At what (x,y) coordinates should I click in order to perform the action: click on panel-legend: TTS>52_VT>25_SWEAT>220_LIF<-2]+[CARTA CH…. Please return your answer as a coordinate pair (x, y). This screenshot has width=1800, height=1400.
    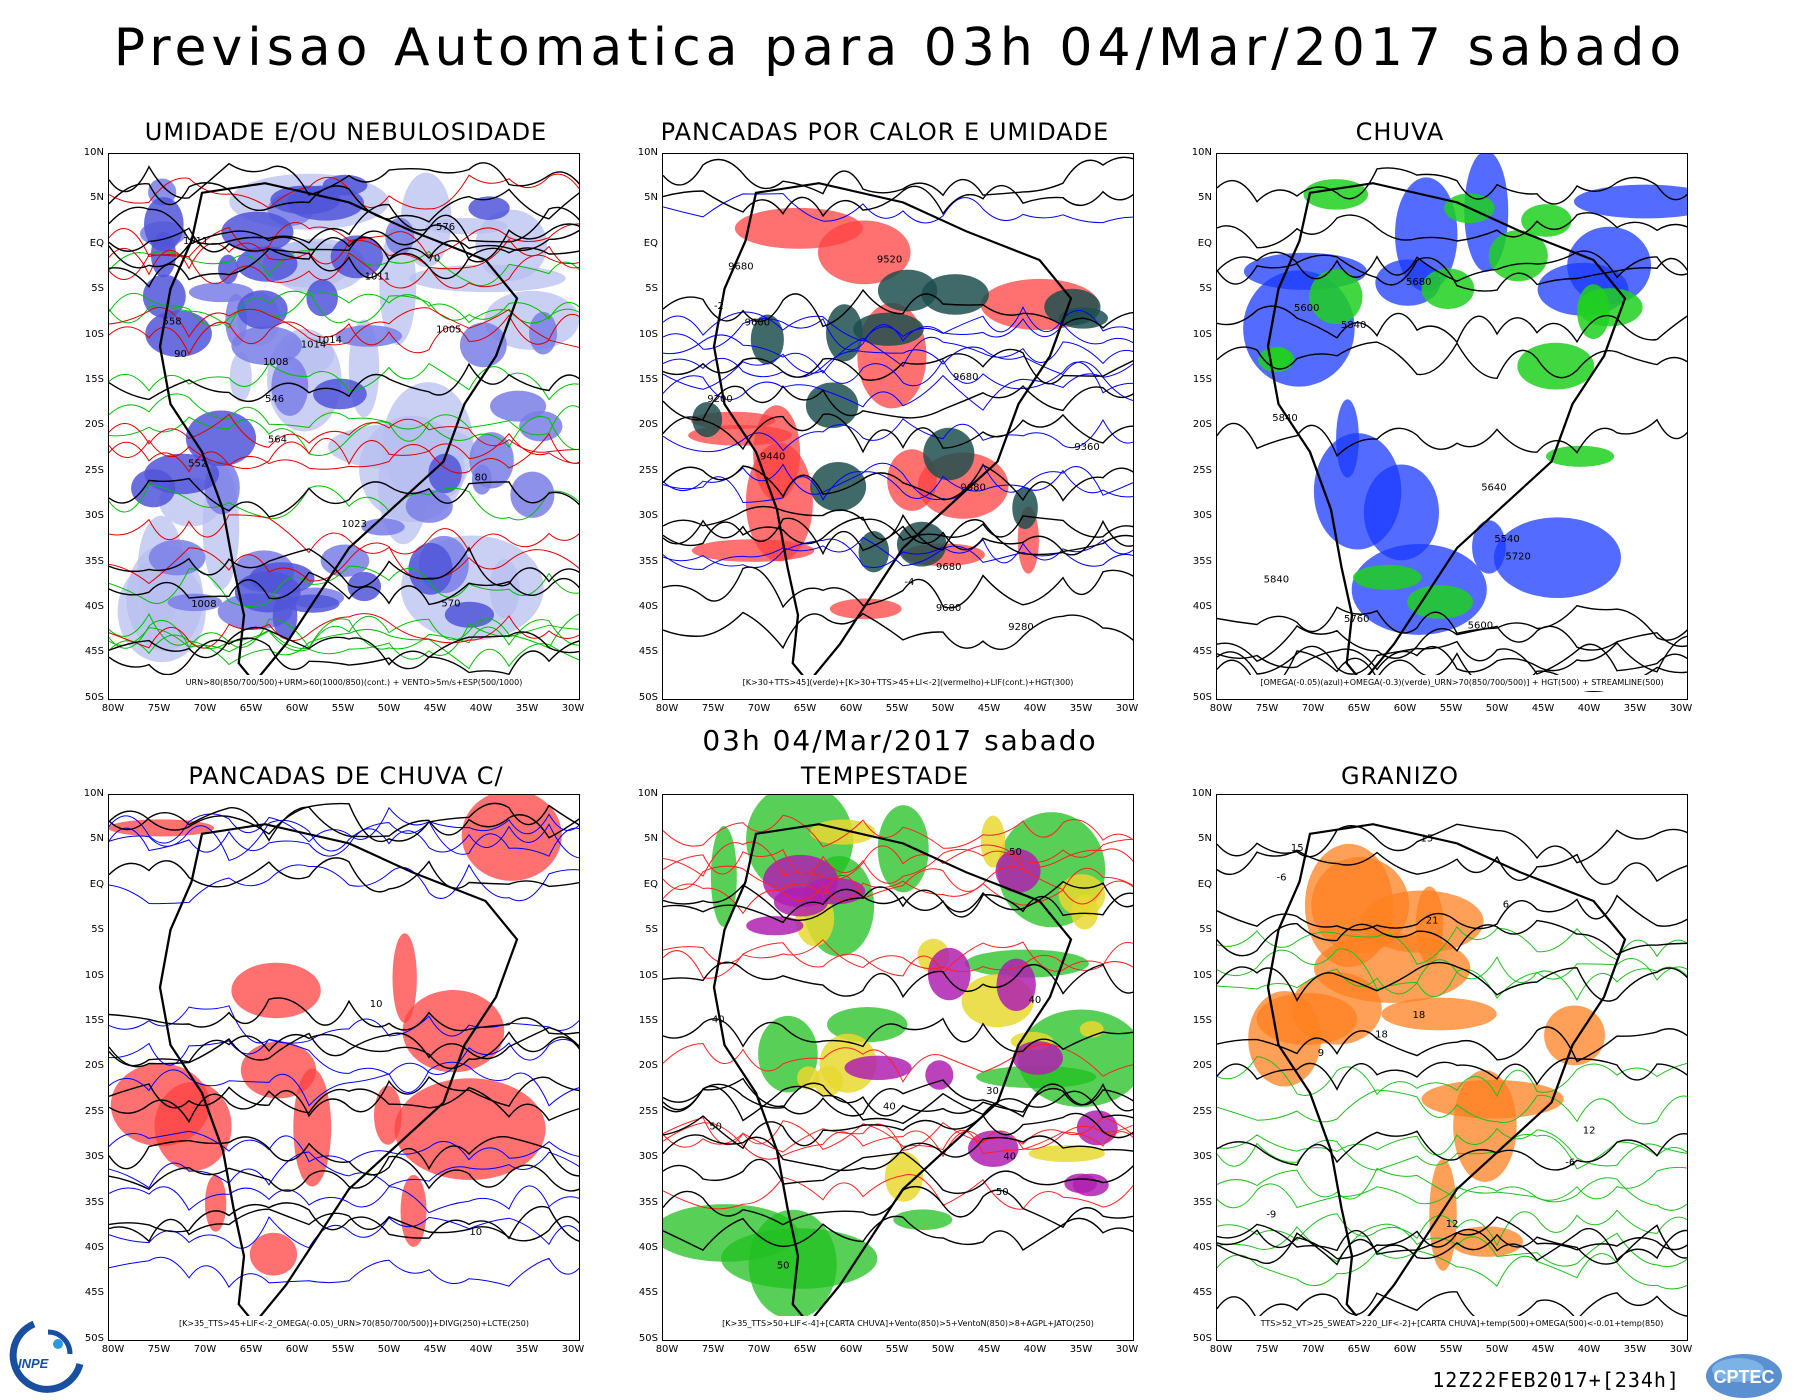
    Looking at the image, I should click on (1462, 1324).